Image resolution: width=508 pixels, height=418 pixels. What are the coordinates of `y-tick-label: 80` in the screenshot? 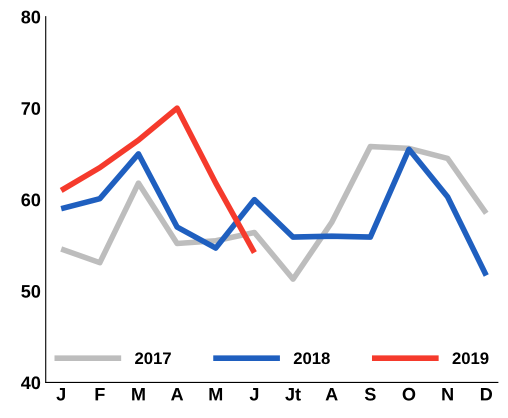 It's located at (30, 17).